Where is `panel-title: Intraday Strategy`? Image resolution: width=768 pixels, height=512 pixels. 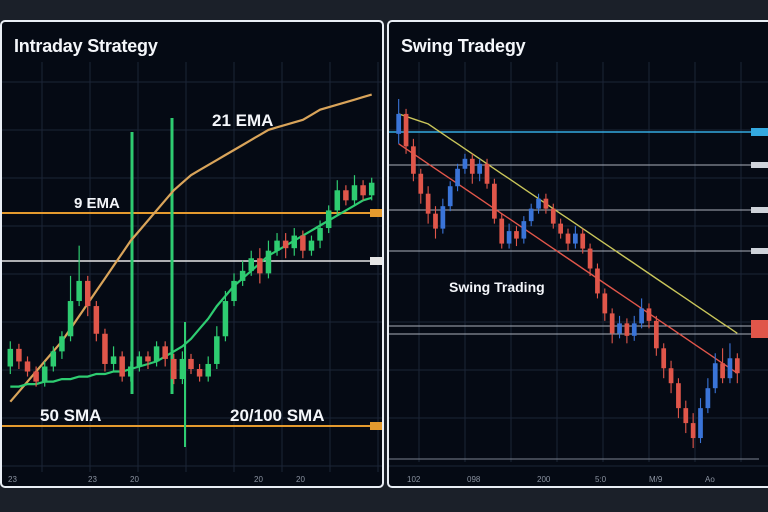
panel-title: Intraday Strategy is located at coordinates (86, 46).